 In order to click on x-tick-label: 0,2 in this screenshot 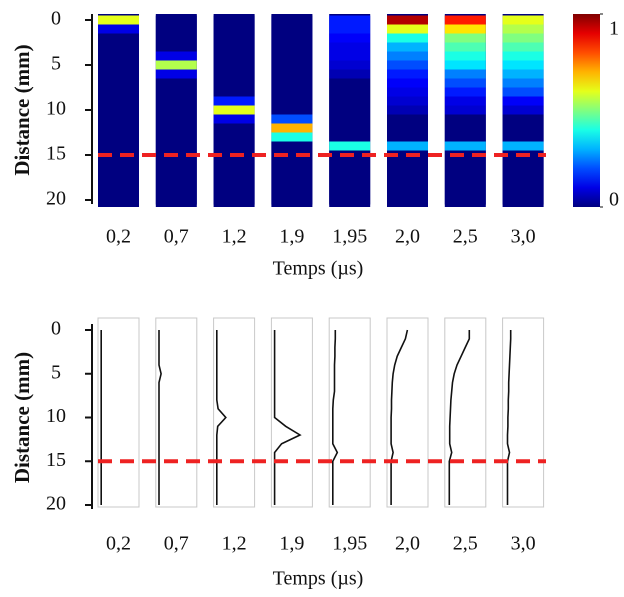, I will do `click(118, 237)`.